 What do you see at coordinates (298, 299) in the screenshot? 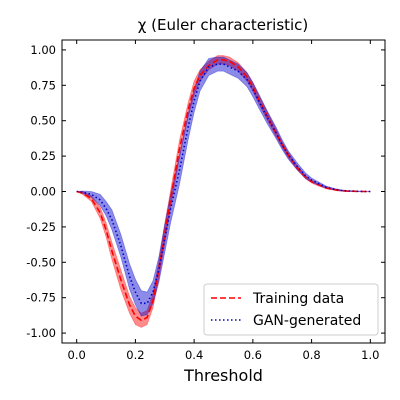
I see `legend-label-training-data: Training data` at bounding box center [298, 299].